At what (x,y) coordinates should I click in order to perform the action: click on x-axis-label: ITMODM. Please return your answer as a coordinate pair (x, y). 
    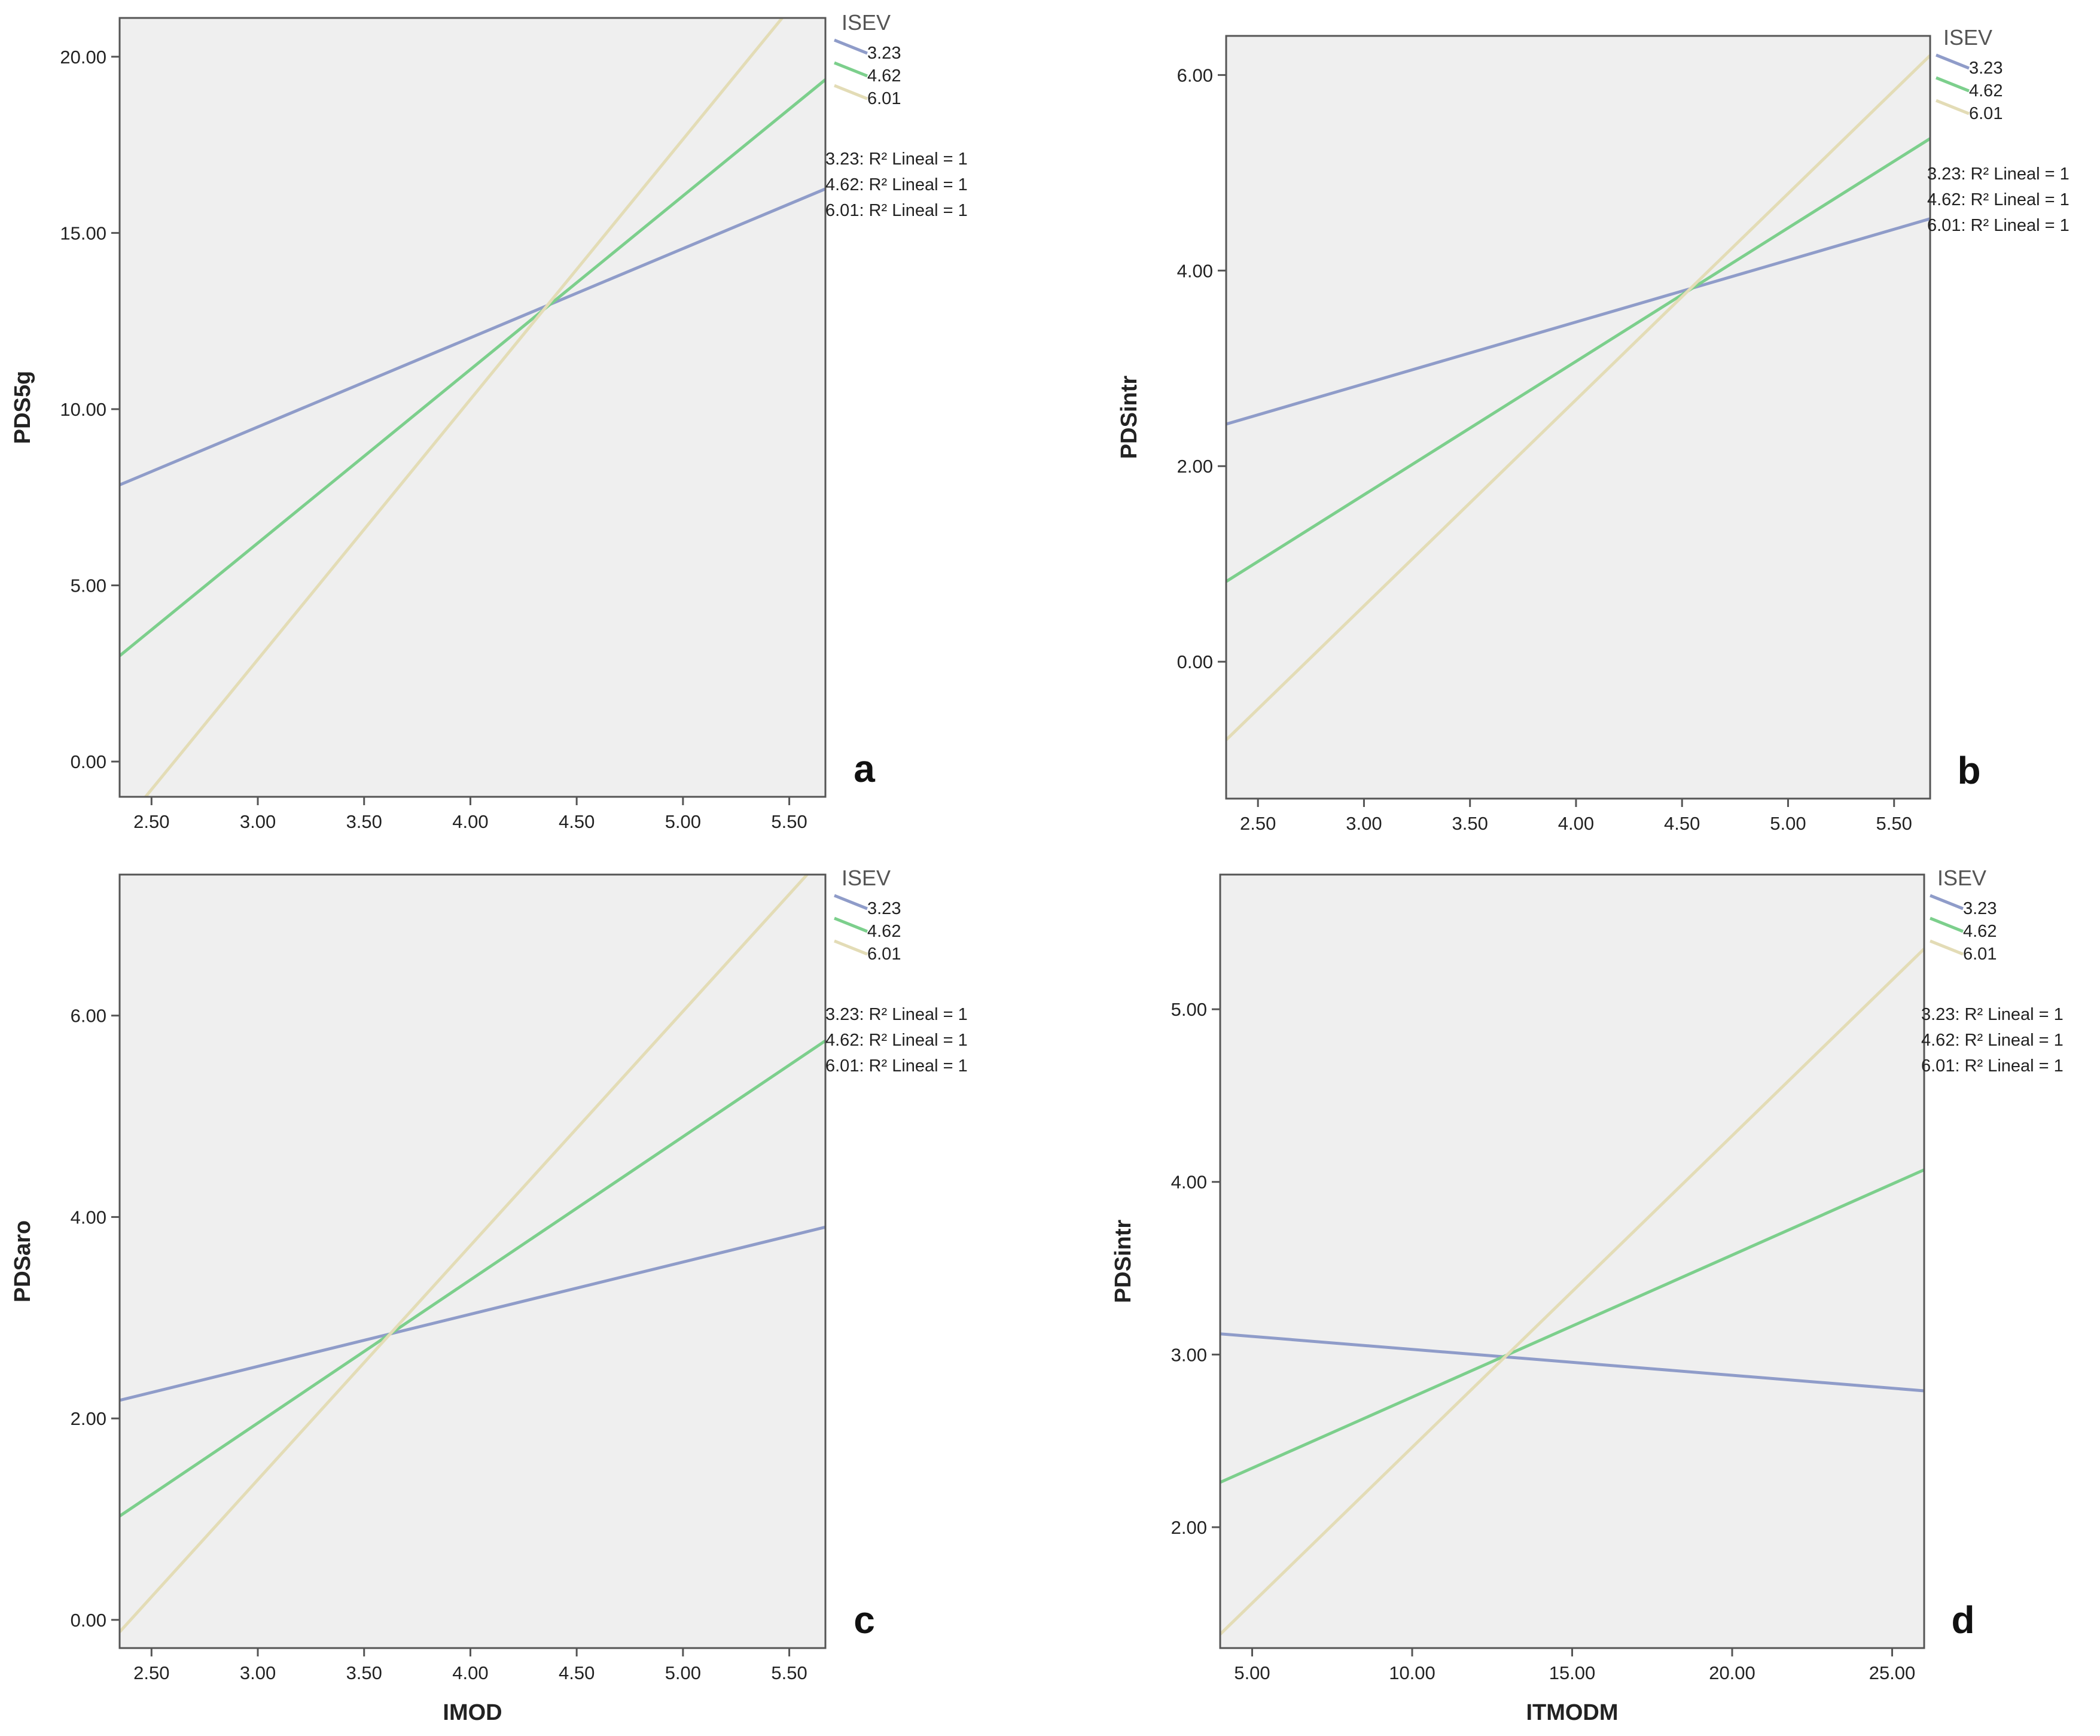
    Looking at the image, I should click on (1572, 1712).